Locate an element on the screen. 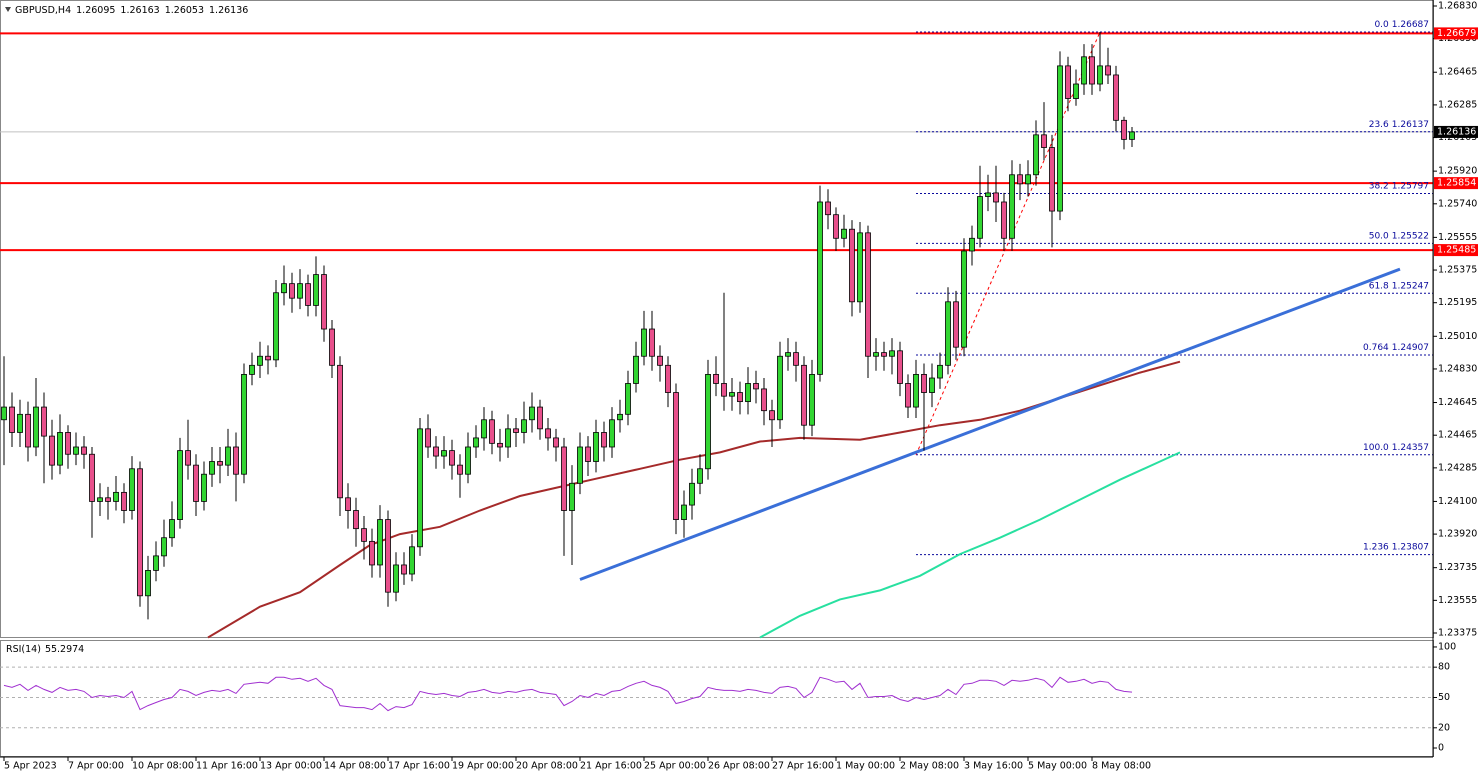  level-price-label: 1.25854 is located at coordinates (1456, 183).